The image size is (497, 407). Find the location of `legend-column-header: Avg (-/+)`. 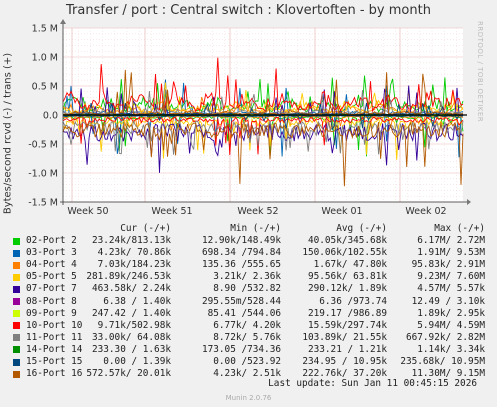

legend-column-header: Avg (-/+) is located at coordinates (361, 228).